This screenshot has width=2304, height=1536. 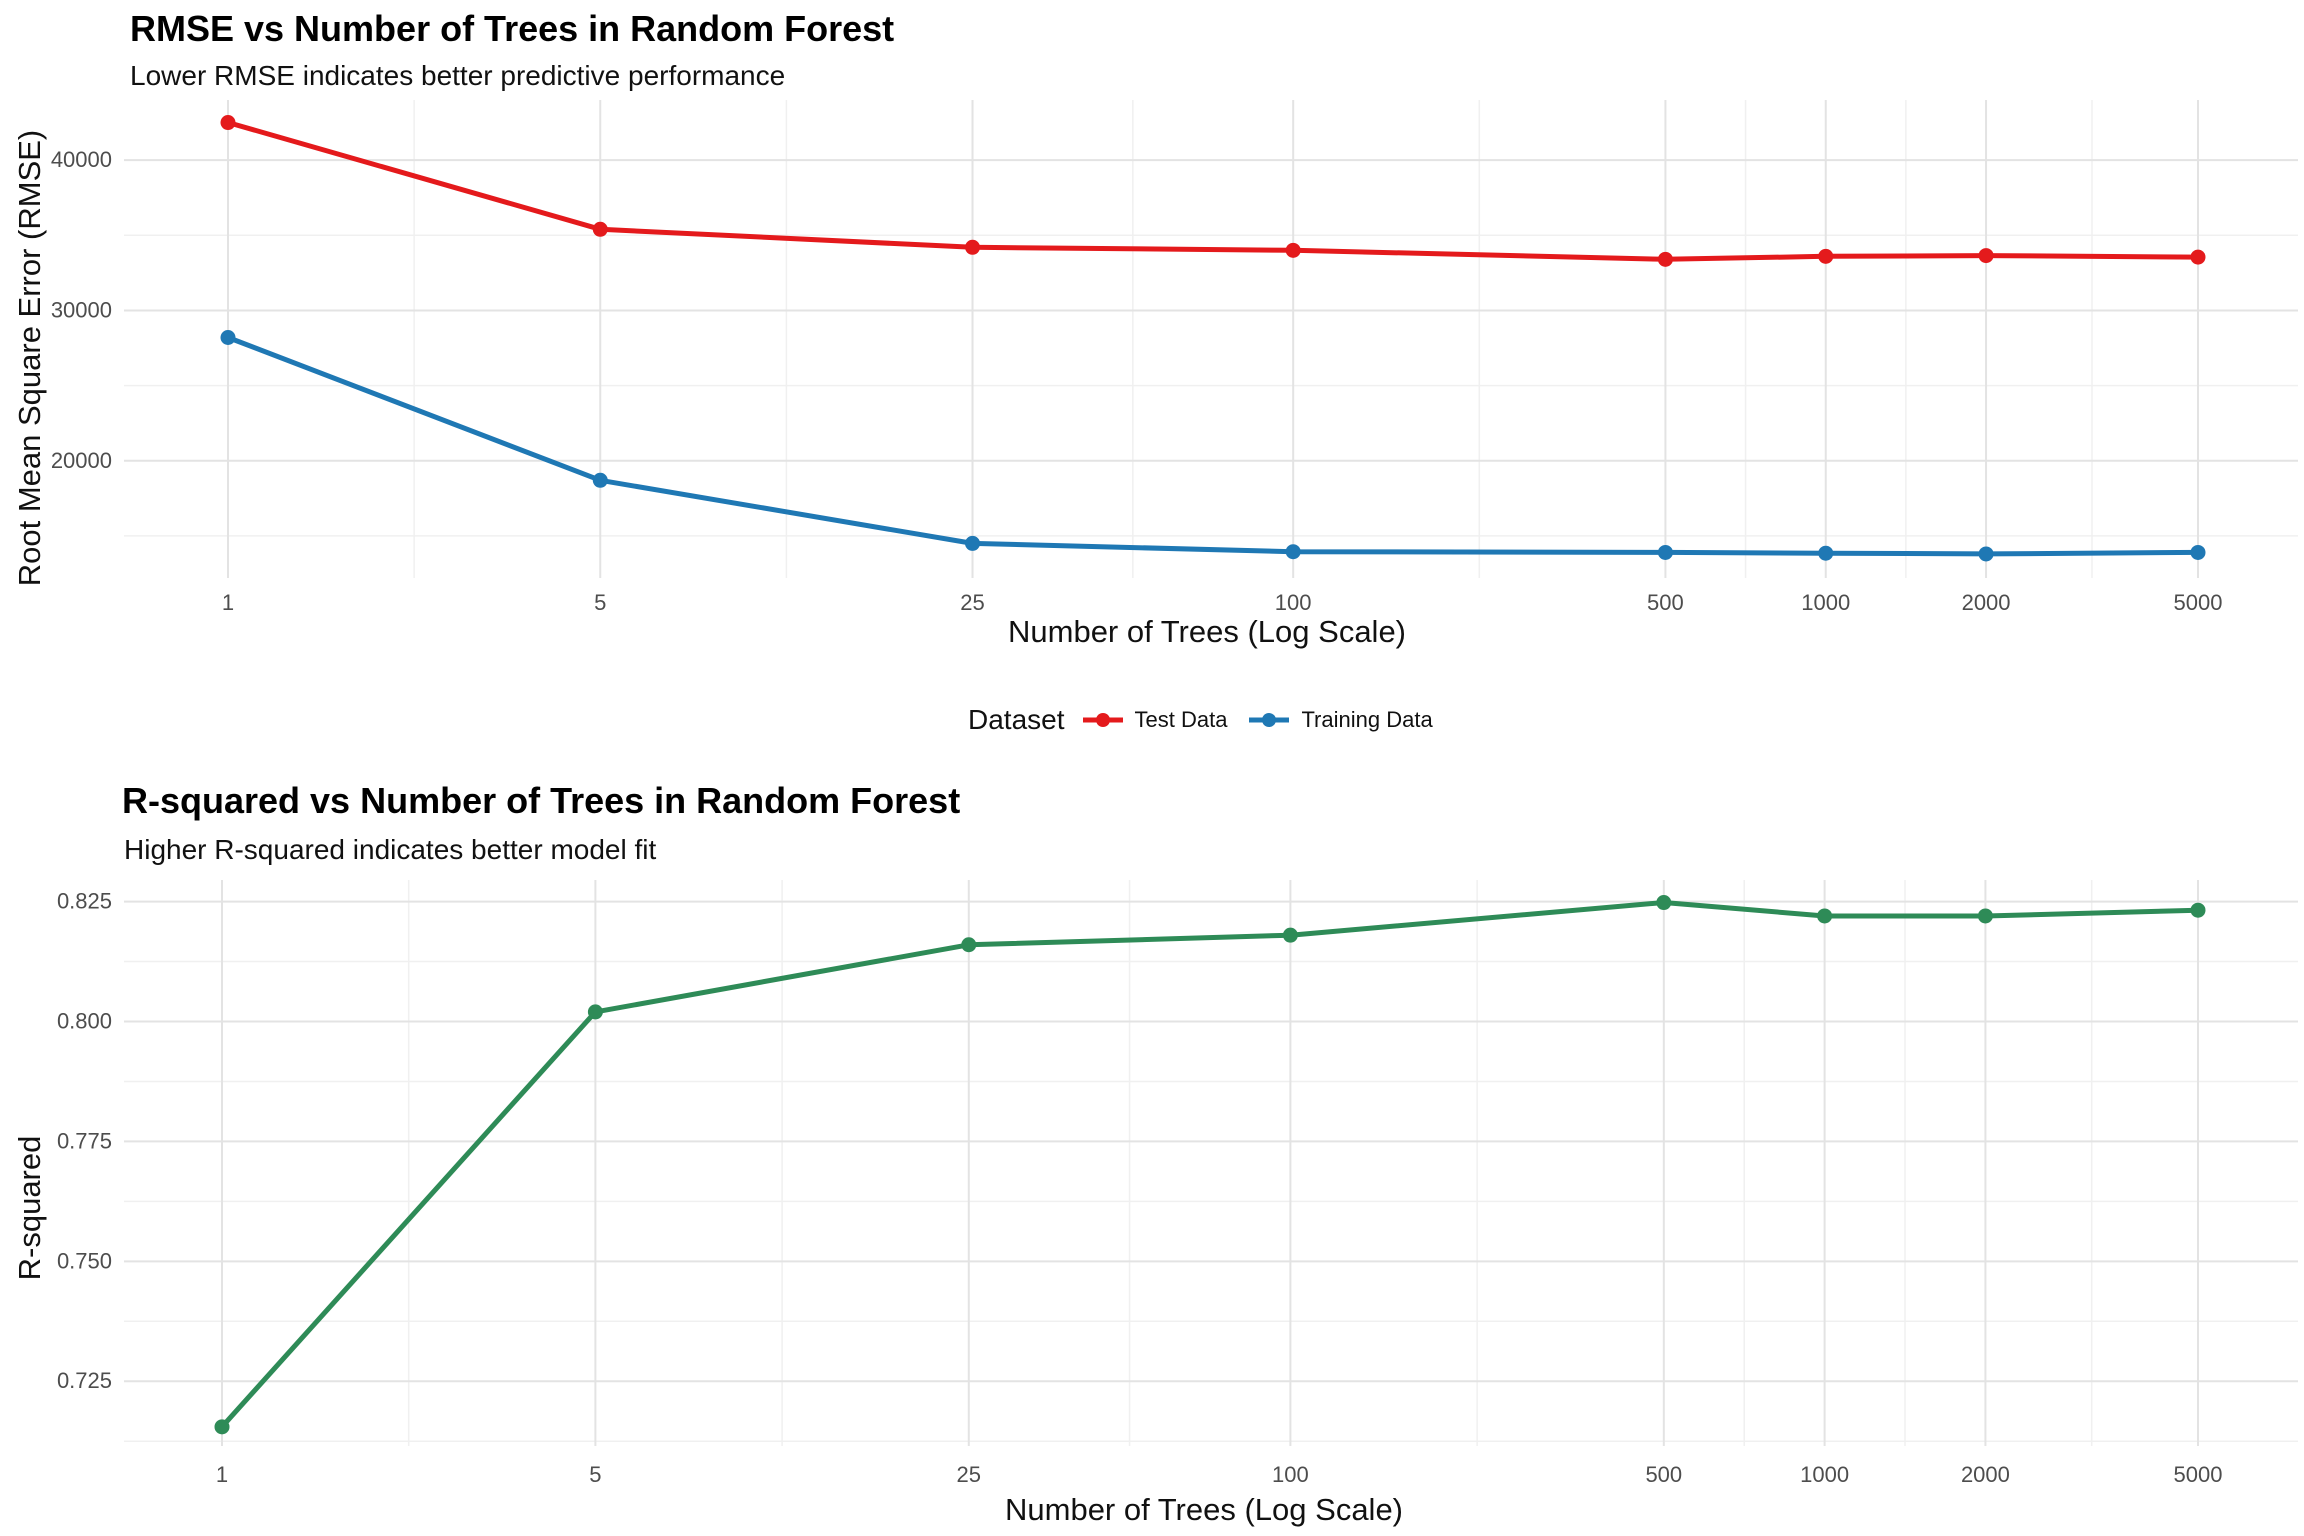 What do you see at coordinates (228, 602) in the screenshot?
I see `rmse-x-tick-label: 1` at bounding box center [228, 602].